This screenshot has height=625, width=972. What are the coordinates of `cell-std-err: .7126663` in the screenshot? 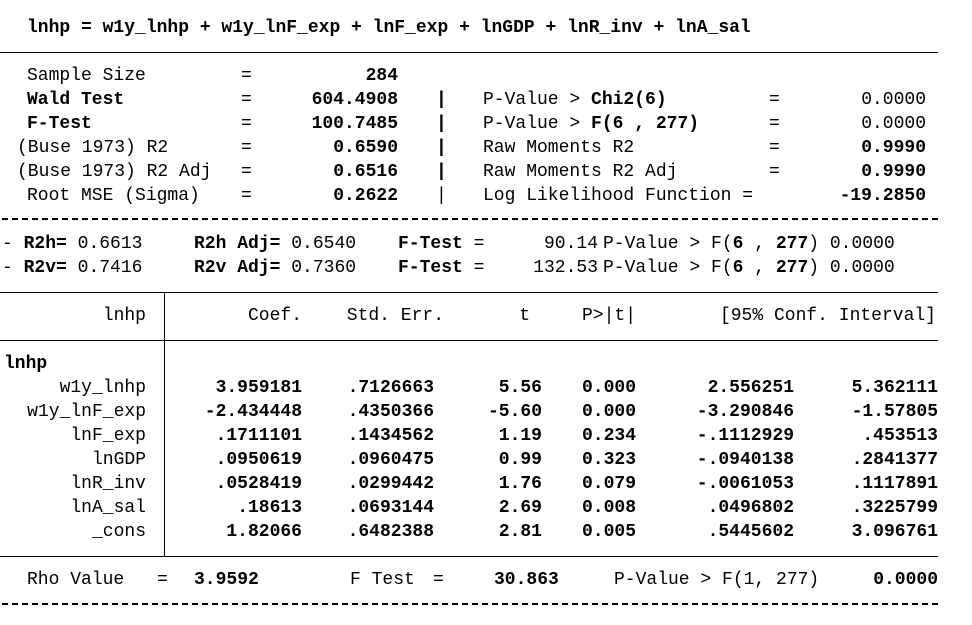 It's located at (390, 388).